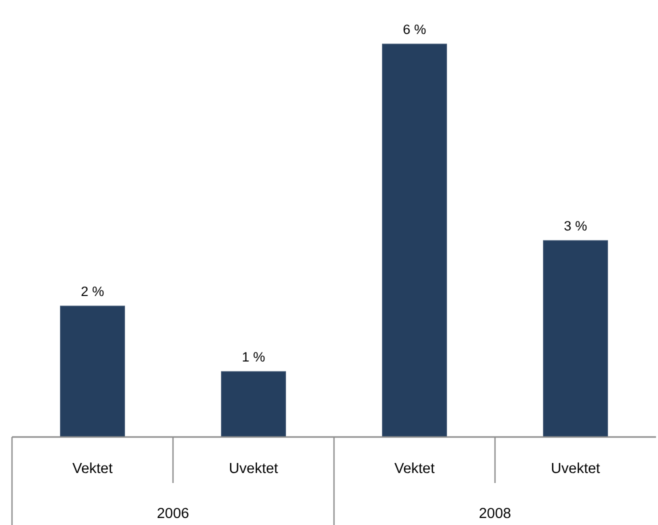 The image size is (658, 525). What do you see at coordinates (414, 29) in the screenshot?
I see `data-label: 6 %` at bounding box center [414, 29].